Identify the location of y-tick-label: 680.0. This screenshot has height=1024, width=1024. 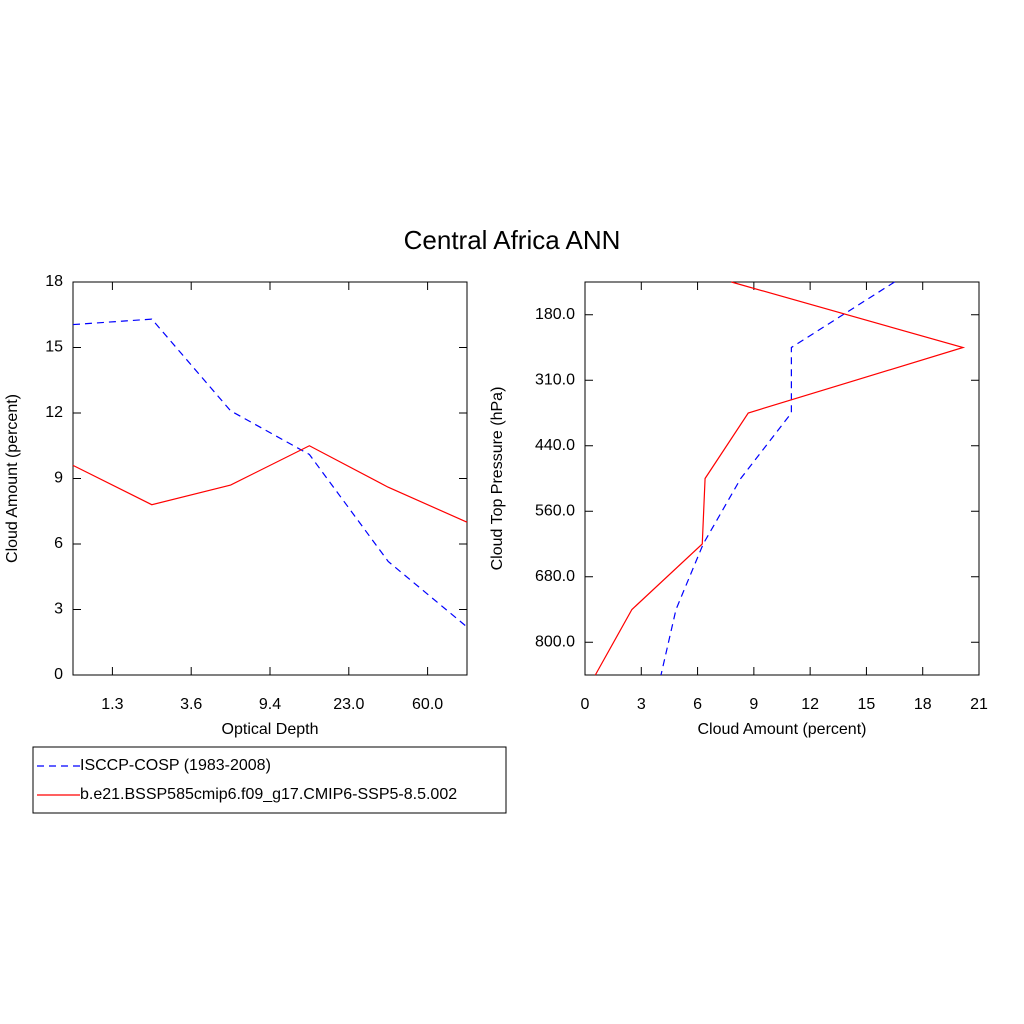
(555, 576).